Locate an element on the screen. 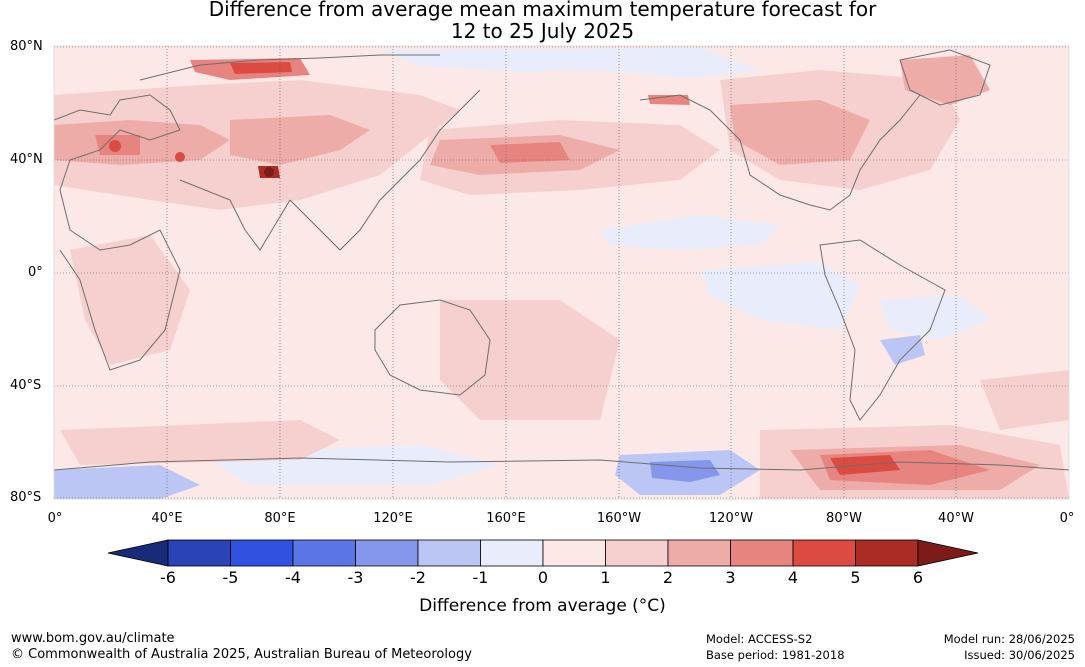  warm-region-canada is located at coordinates (800, 132).